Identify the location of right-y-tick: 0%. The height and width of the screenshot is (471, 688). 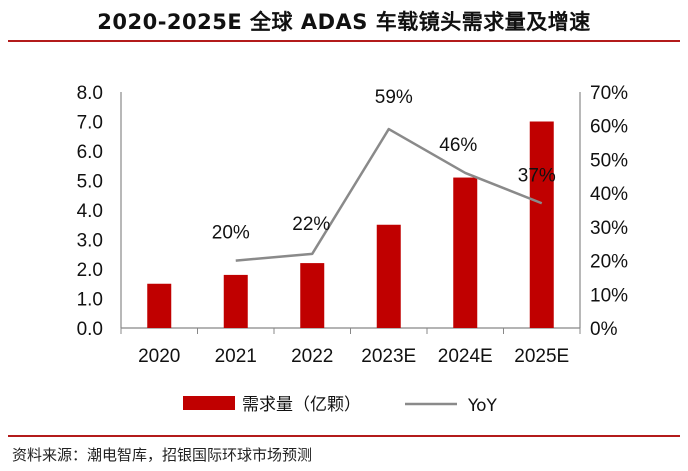
(604, 329).